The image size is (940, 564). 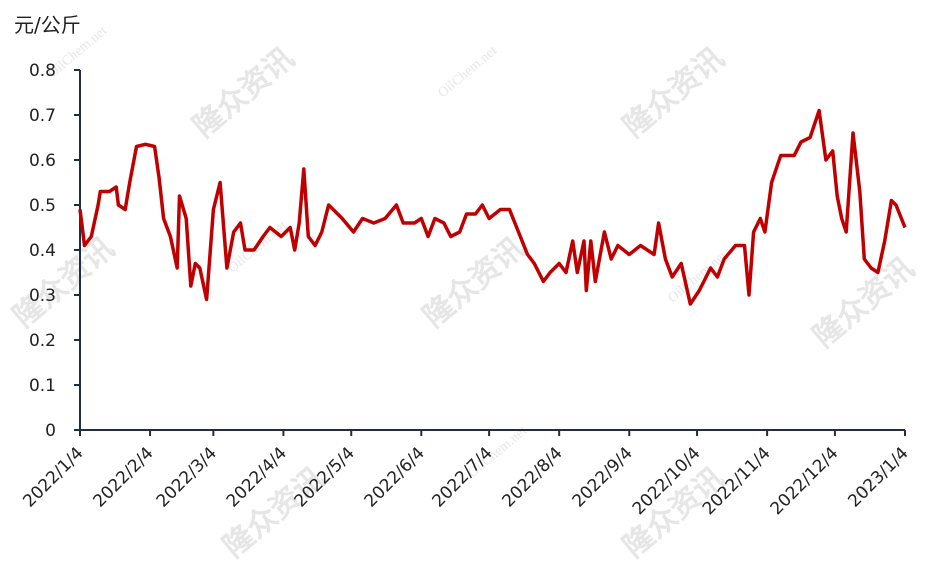 I want to click on y-tick-label: 0.1, so click(x=42, y=386).